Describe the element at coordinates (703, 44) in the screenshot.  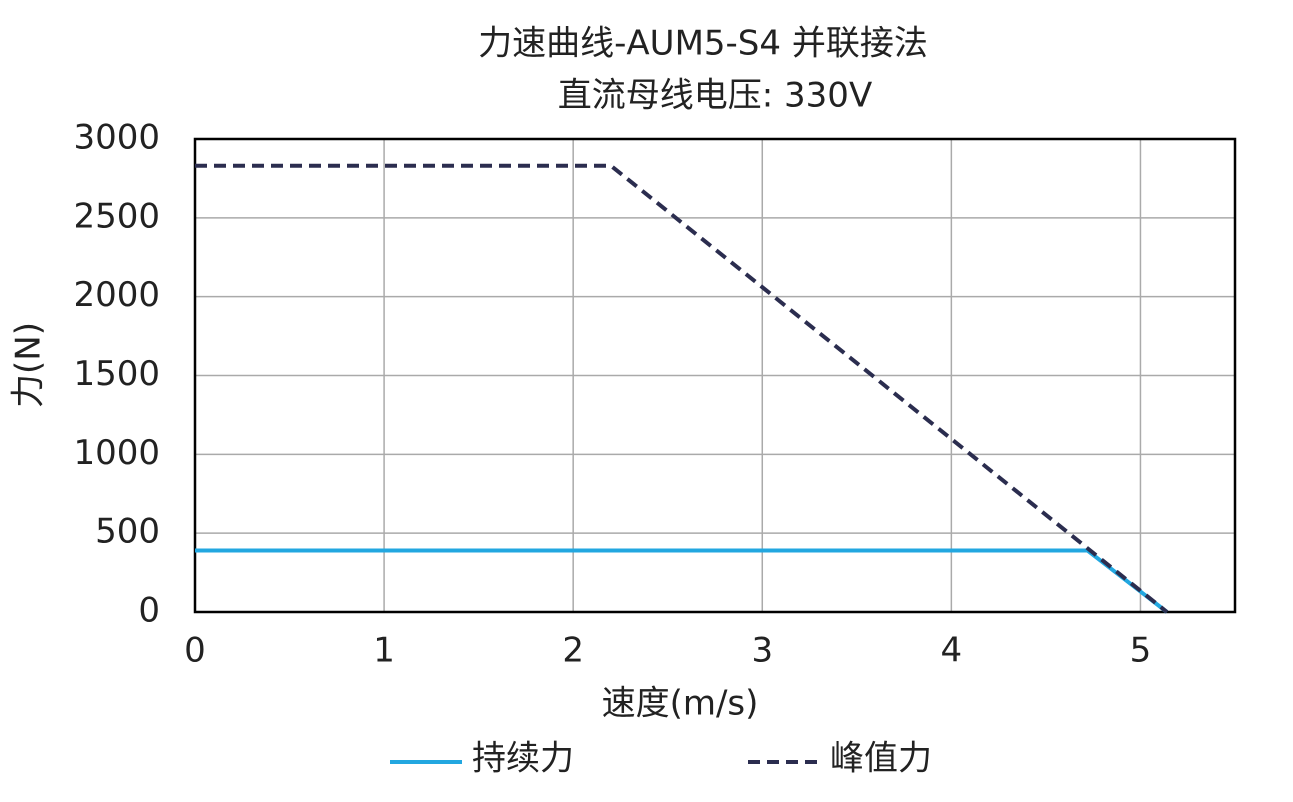
I see `chart-title: 力速曲线-AUM5-S4 并联接法` at that location.